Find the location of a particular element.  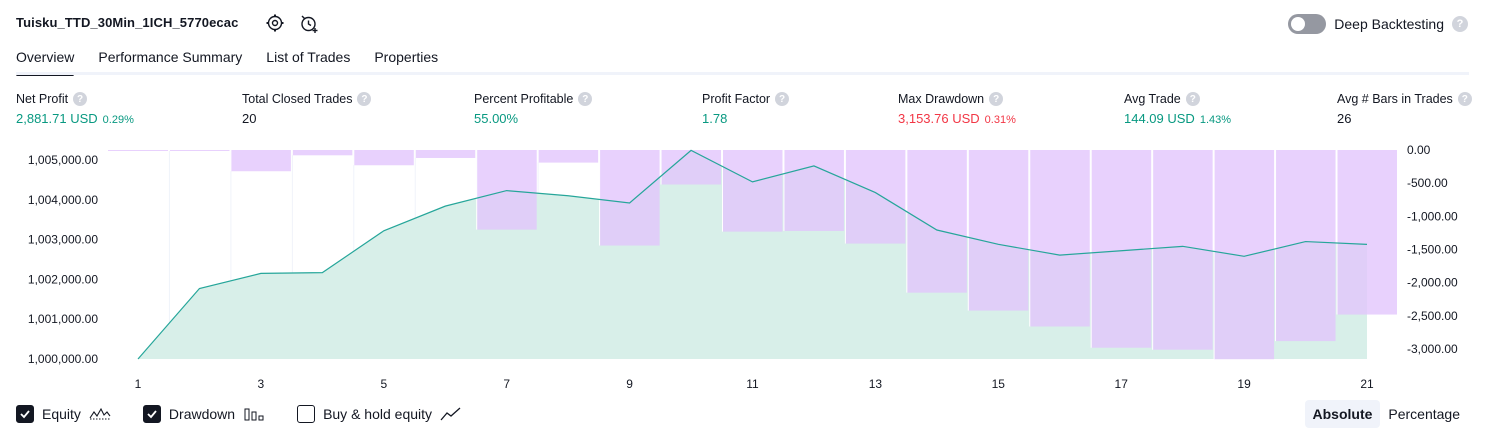

buy-hold-line-icon is located at coordinates (451, 414).